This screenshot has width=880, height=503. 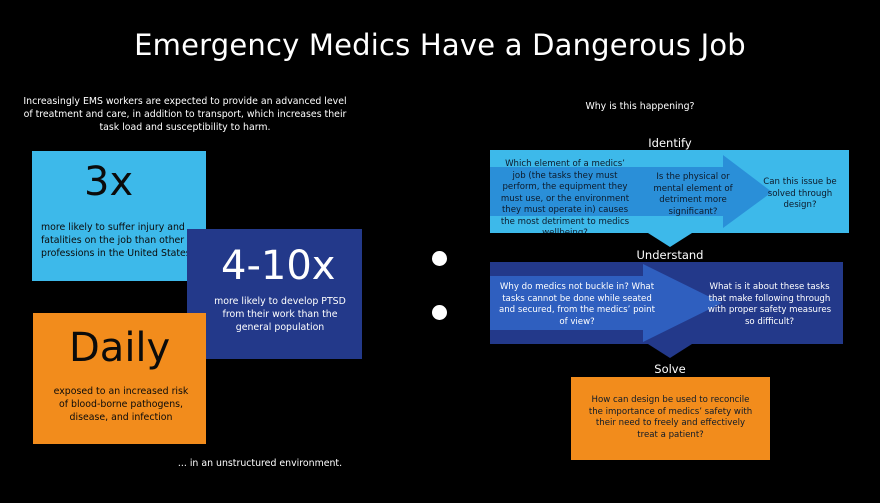 What do you see at coordinates (109, 182) in the screenshot?
I see `stat-value: 3x` at bounding box center [109, 182].